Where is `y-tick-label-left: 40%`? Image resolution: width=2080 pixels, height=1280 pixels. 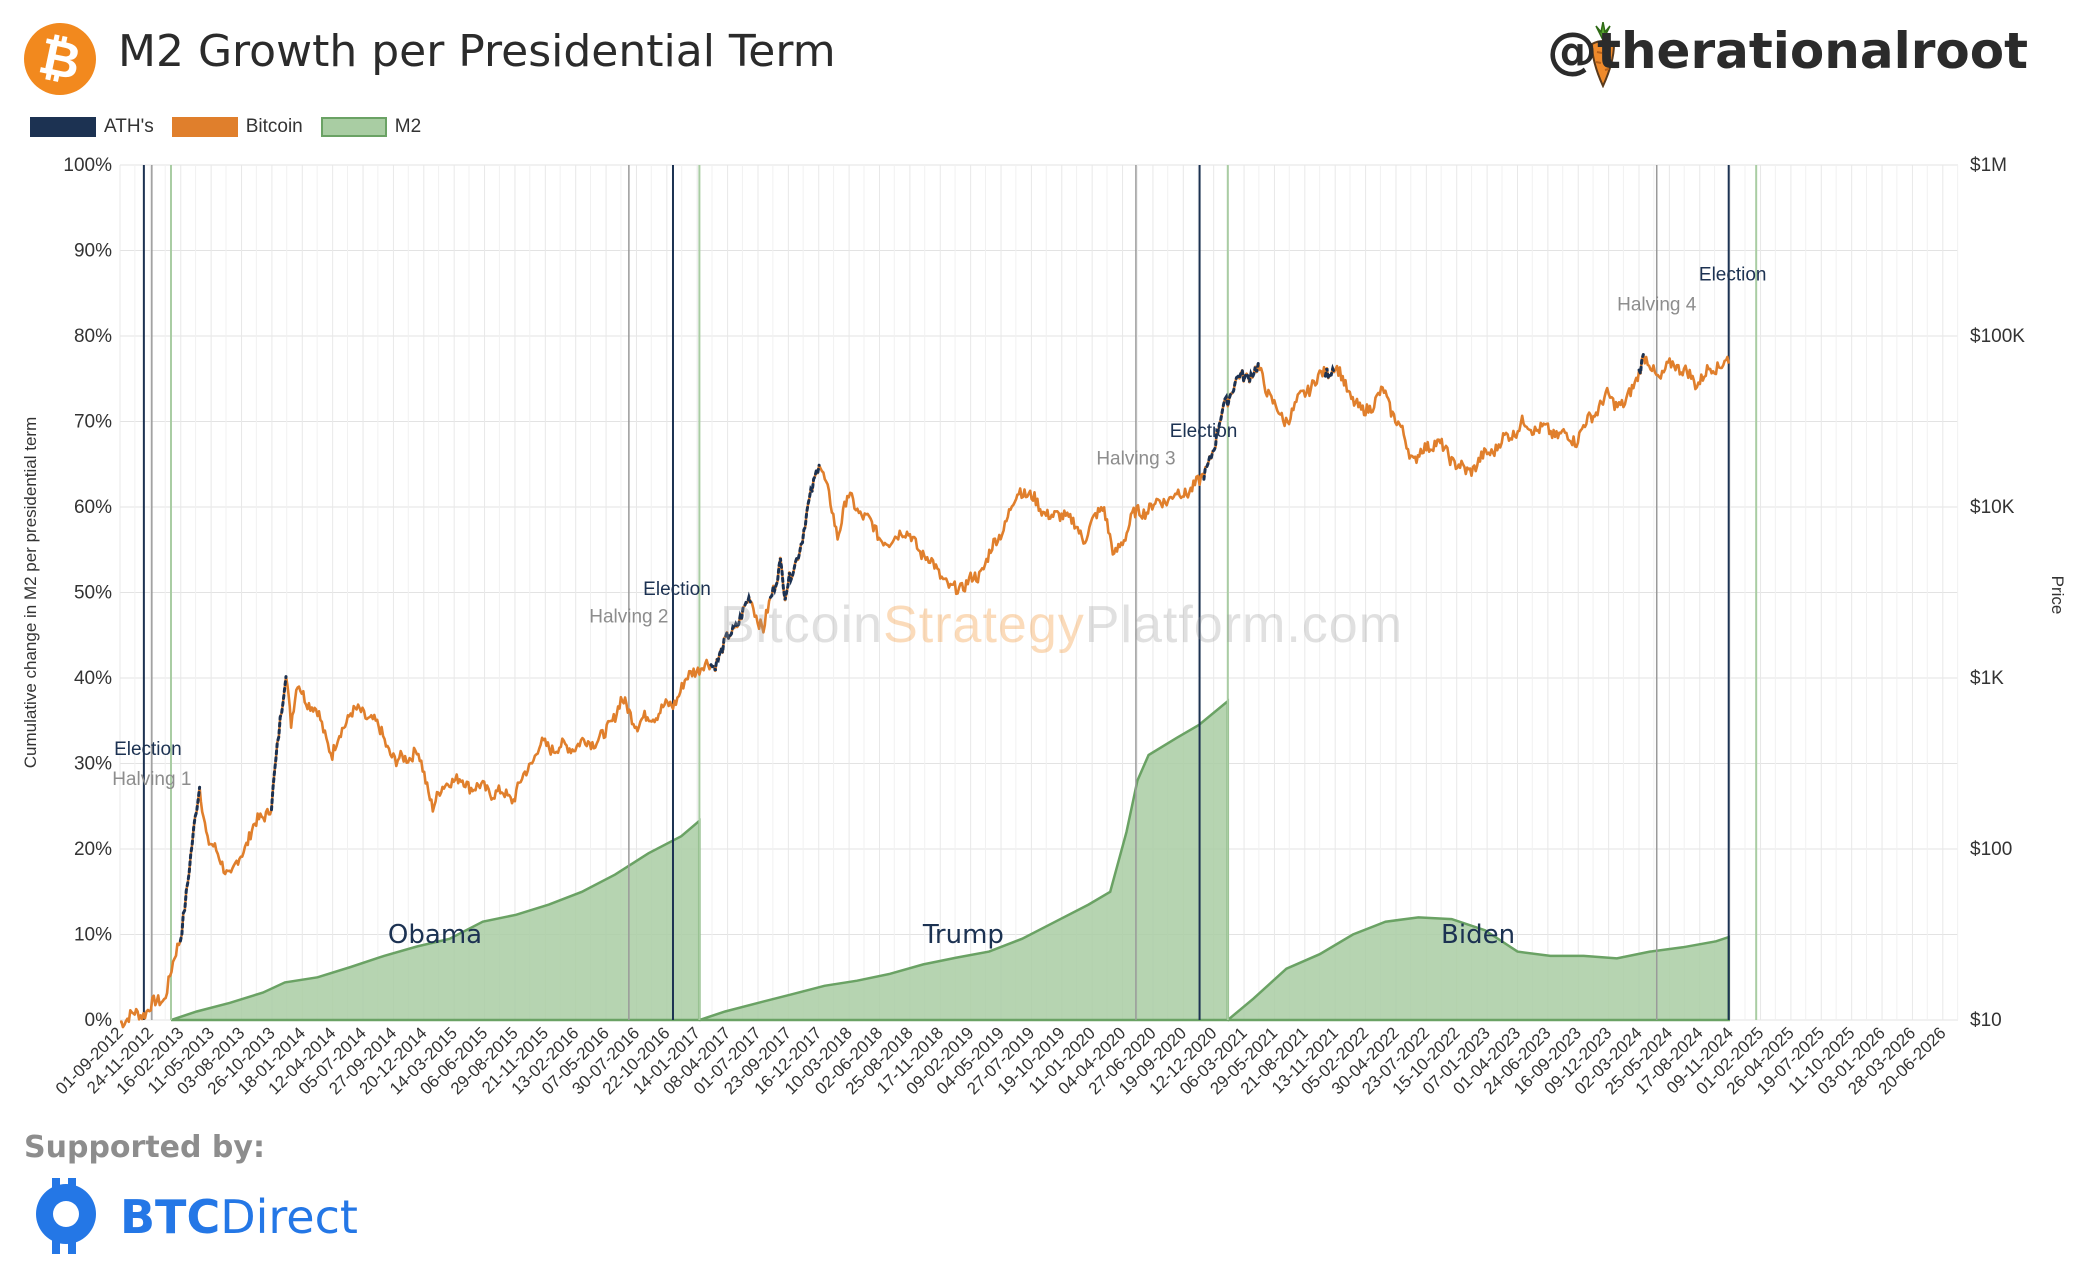 y-tick-label-left: 40% is located at coordinates (93, 678).